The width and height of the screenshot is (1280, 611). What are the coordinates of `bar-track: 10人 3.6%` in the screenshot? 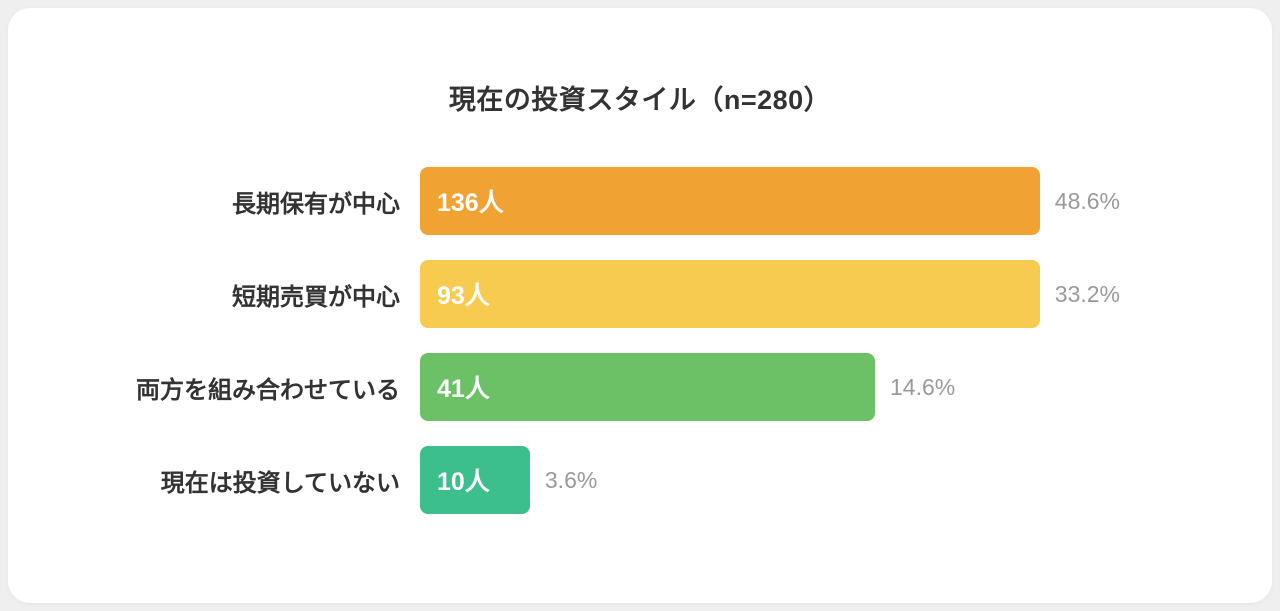 It's located at (770, 480).